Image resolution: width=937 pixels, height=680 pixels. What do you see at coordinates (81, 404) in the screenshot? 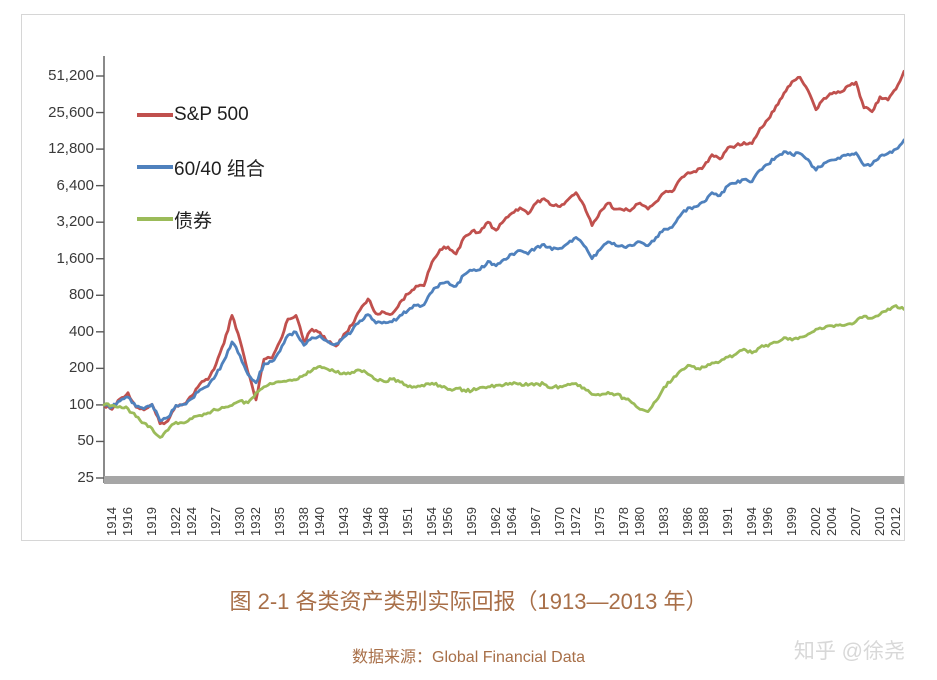
I see `y-tick-label: 100` at bounding box center [81, 404].